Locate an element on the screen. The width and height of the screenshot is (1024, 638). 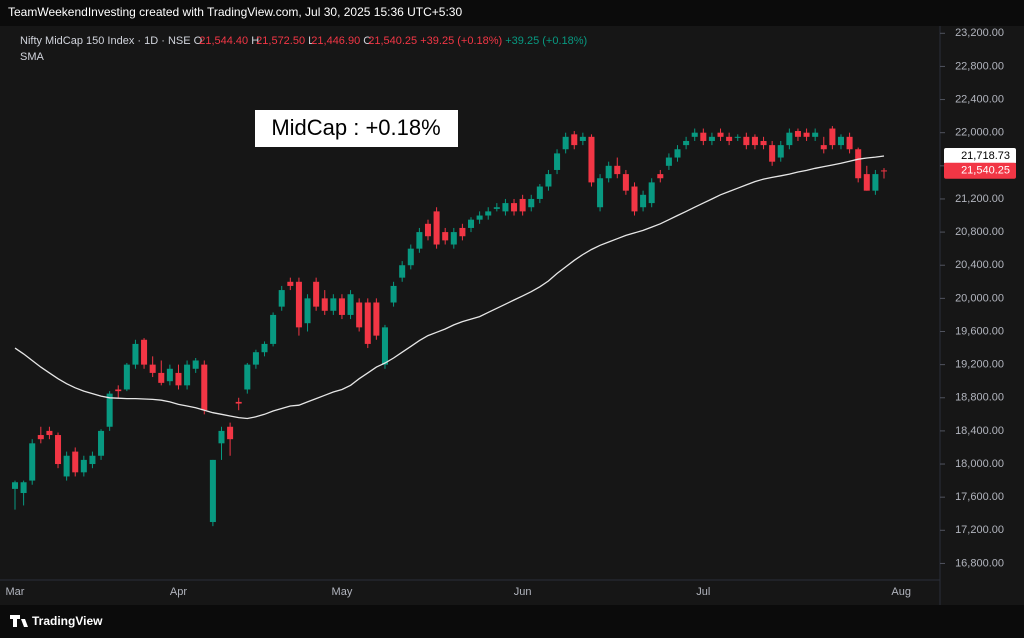
header-bar is located at coordinates (512, 13).